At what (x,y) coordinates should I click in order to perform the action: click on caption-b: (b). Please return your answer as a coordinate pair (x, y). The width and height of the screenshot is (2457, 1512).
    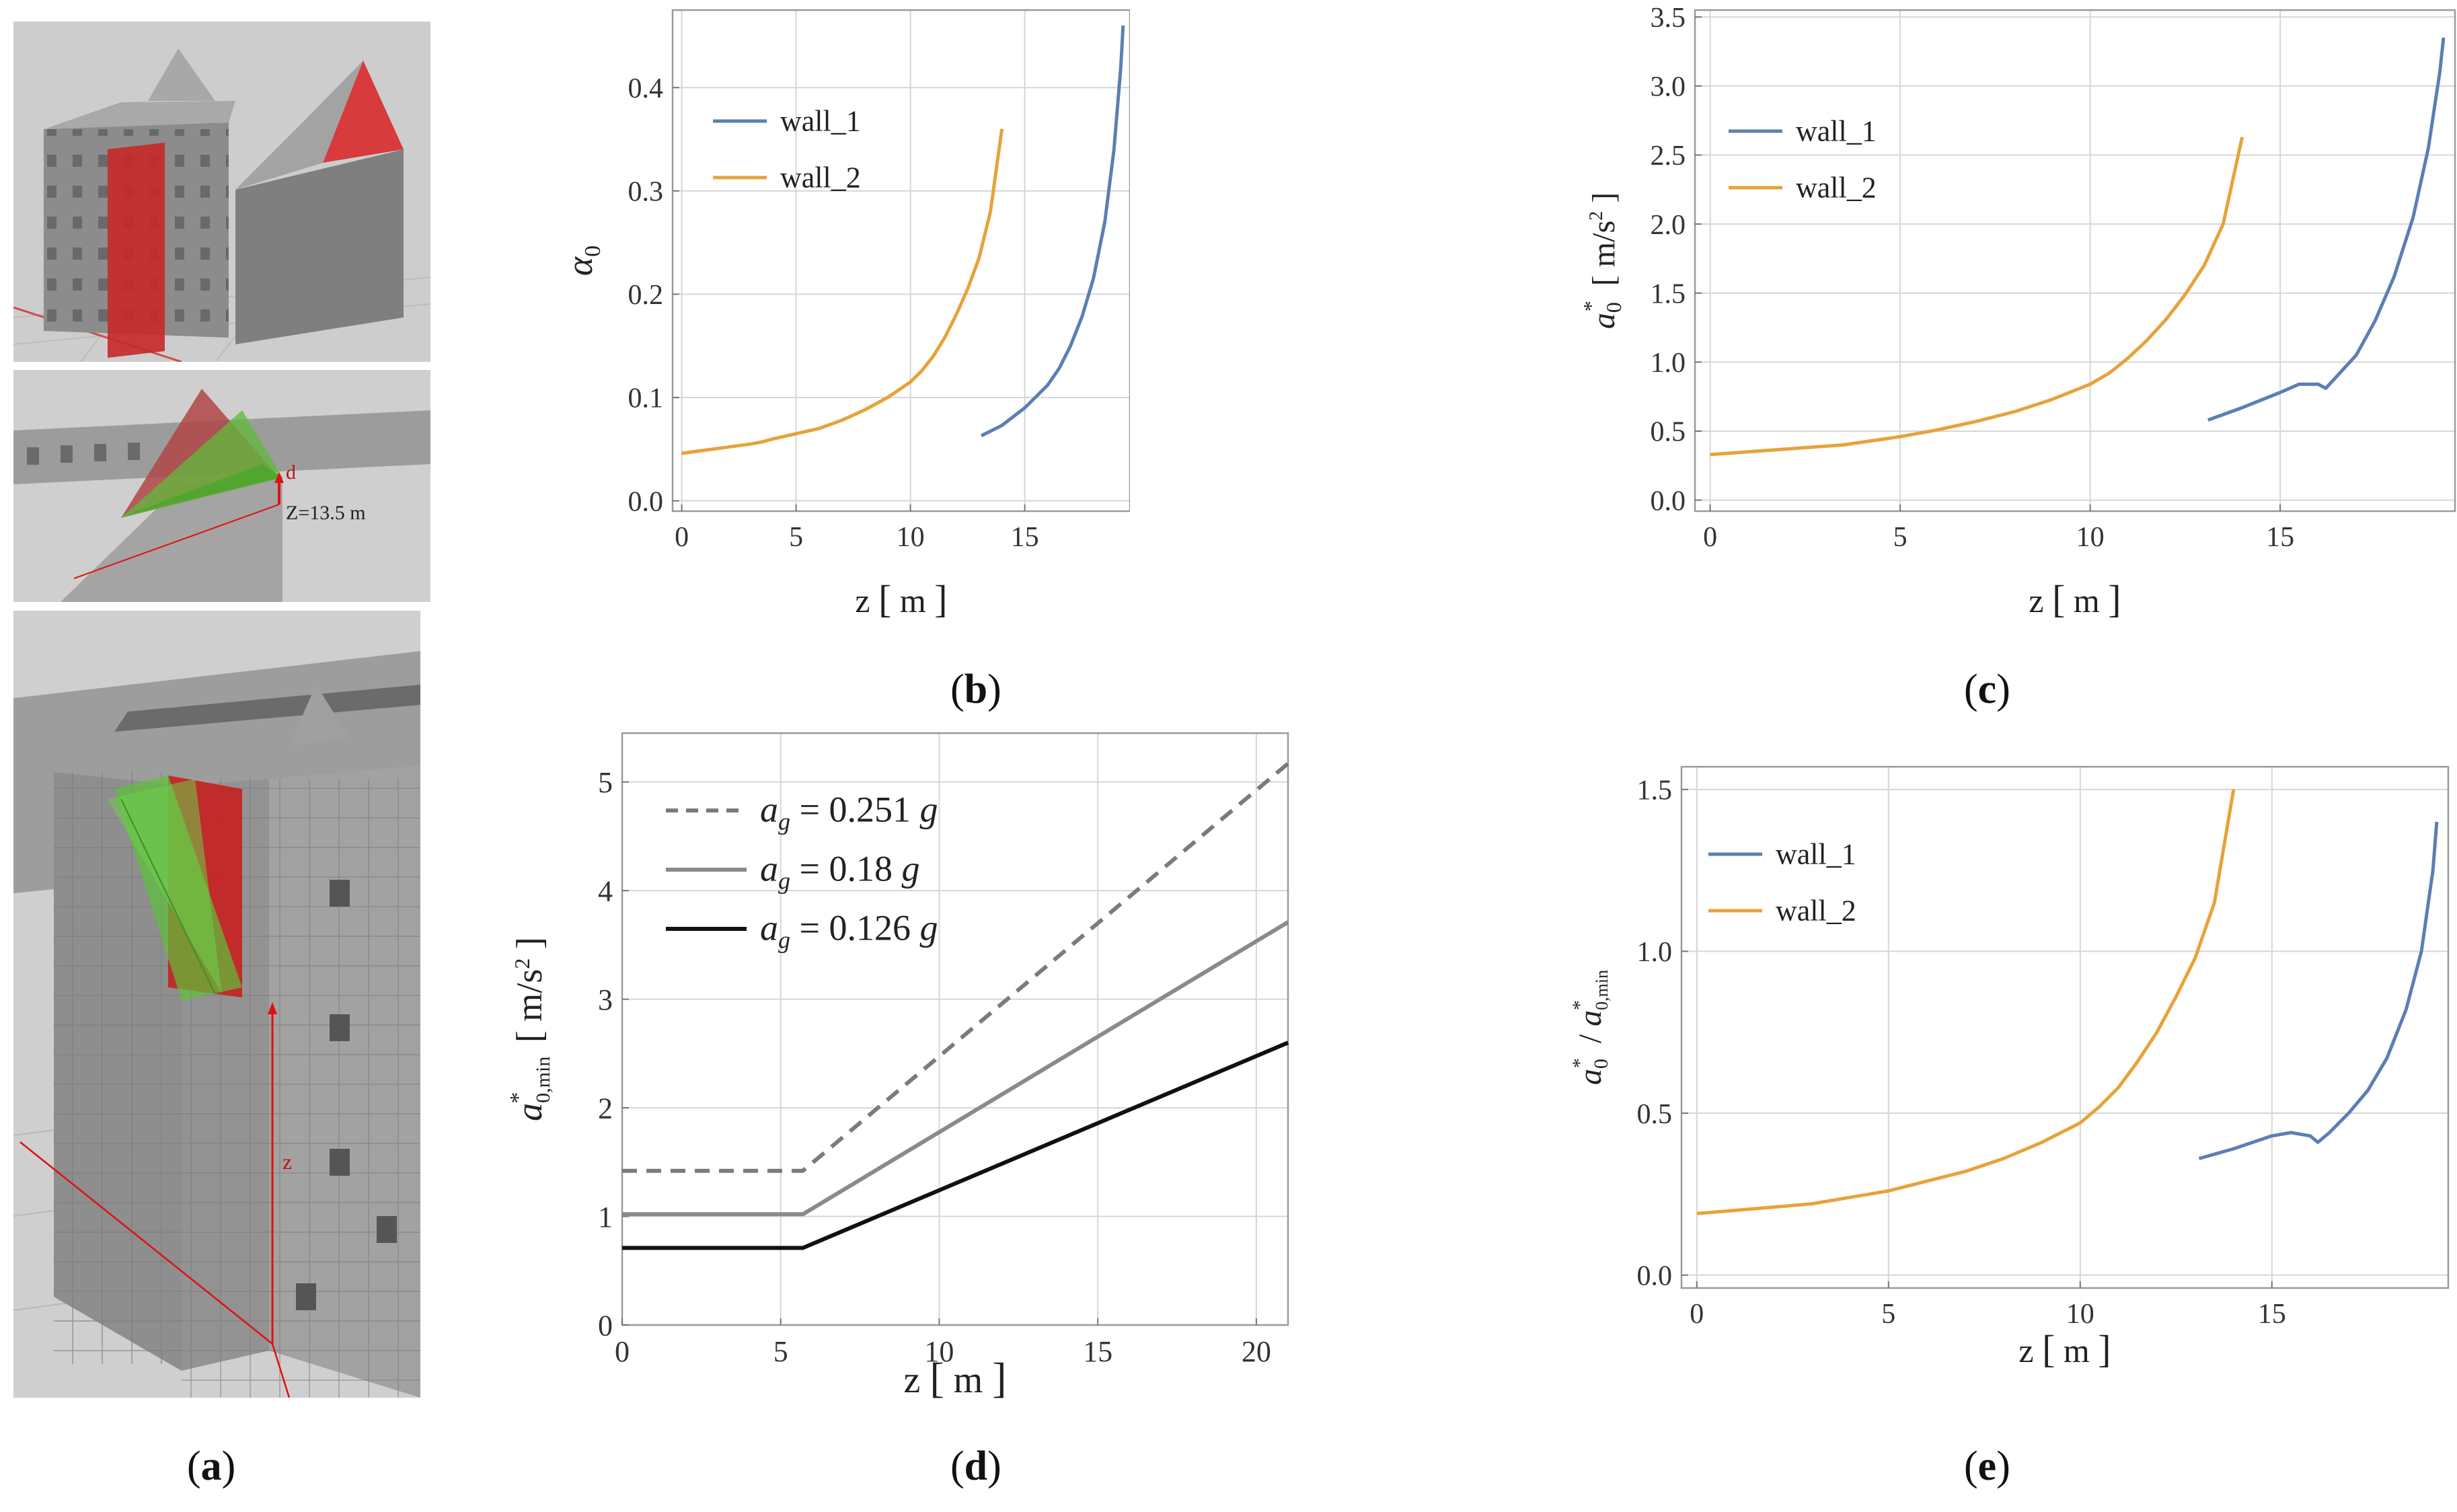
    Looking at the image, I should click on (975, 689).